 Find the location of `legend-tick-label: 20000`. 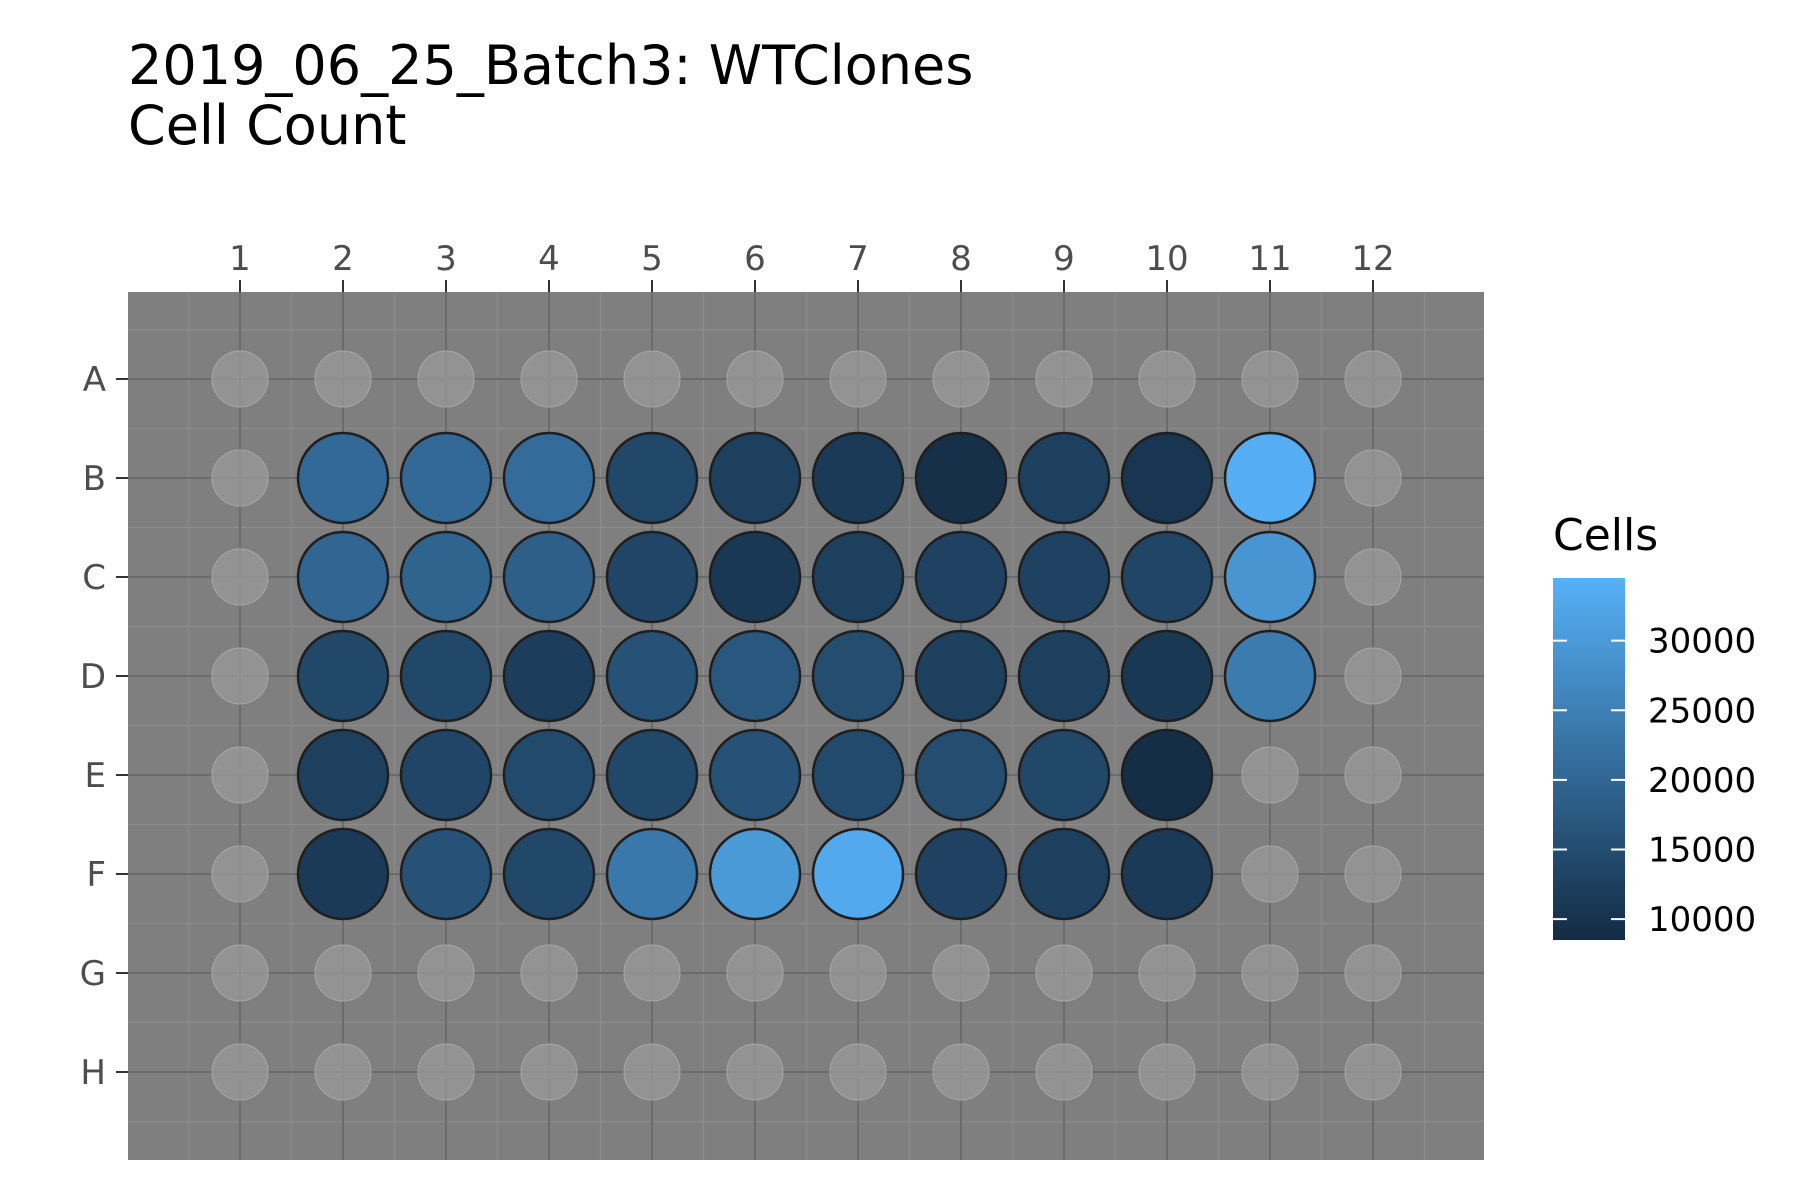

legend-tick-label: 20000 is located at coordinates (1702, 781).